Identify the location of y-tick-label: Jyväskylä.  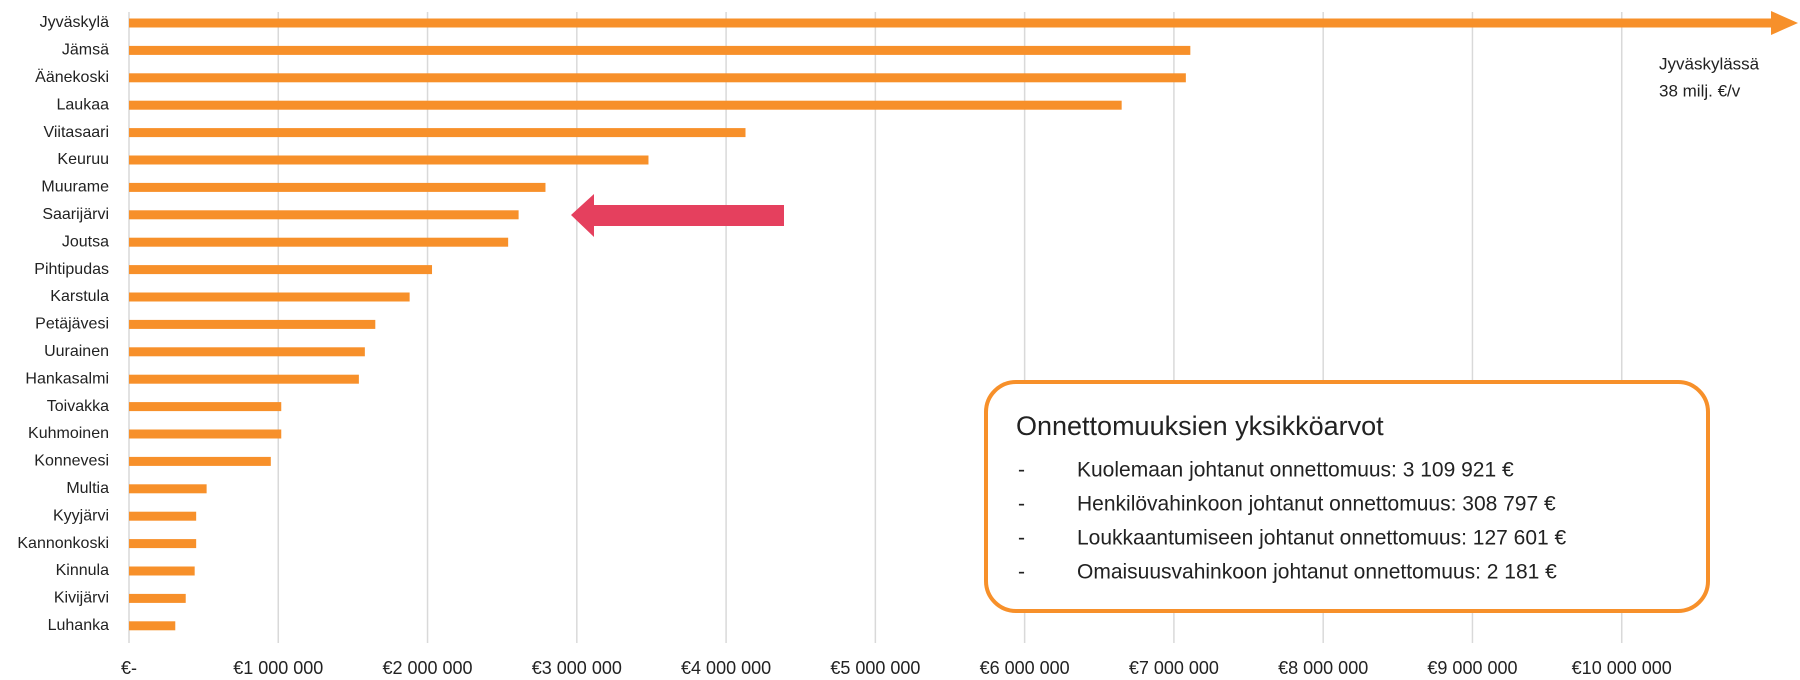
(74, 22).